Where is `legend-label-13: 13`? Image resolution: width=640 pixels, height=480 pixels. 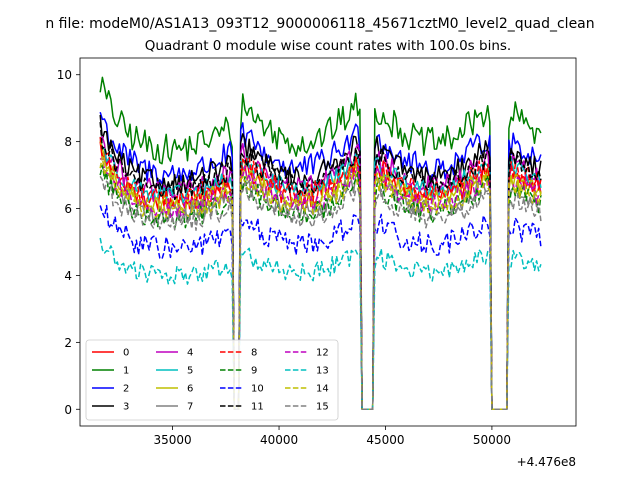
legend-label-13: 13 is located at coordinates (322, 371).